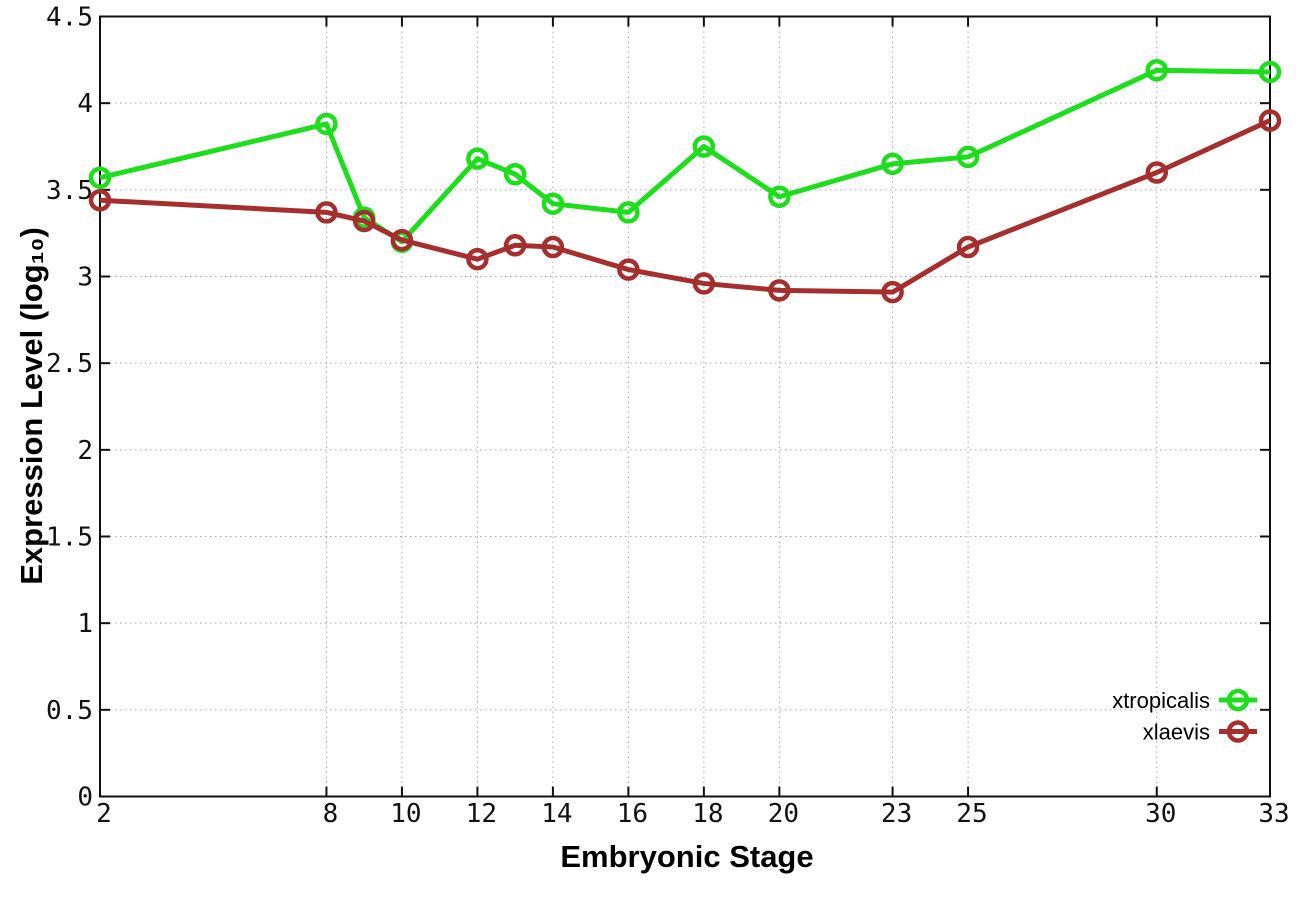 The image size is (1296, 907). Describe the element at coordinates (85, 278) in the screenshot. I see `y-tick-label: 3` at that location.